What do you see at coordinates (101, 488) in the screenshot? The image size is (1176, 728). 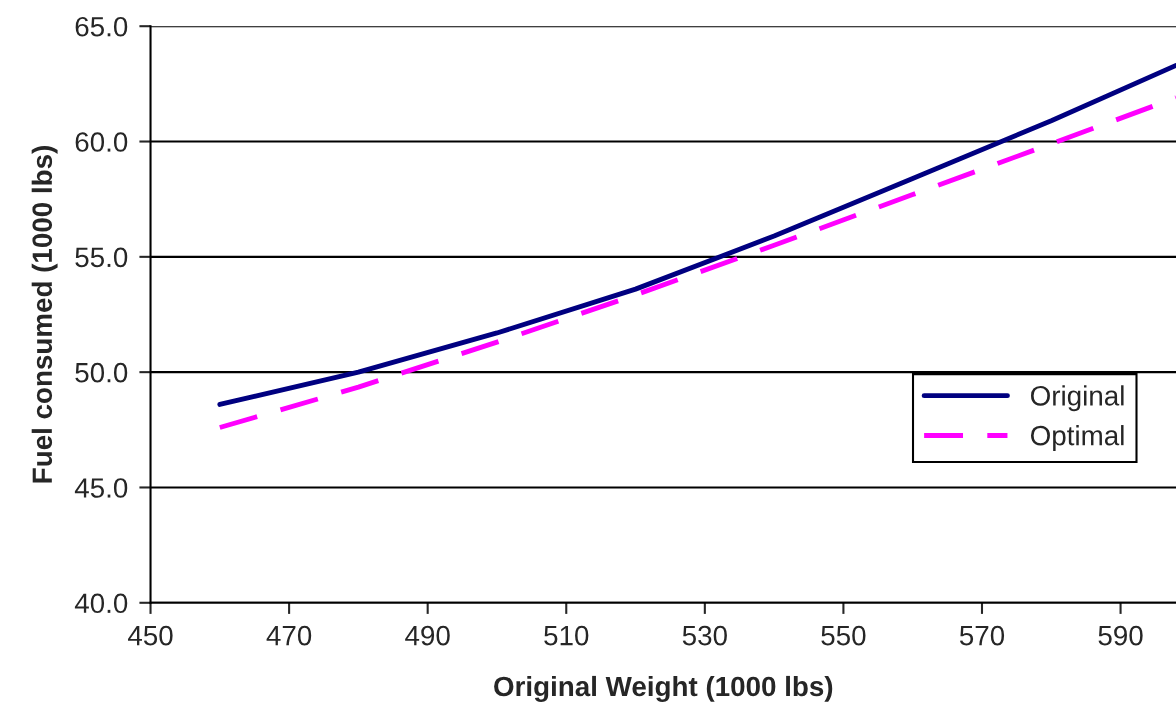 I see `y-tick-label: 45.0` at bounding box center [101, 488].